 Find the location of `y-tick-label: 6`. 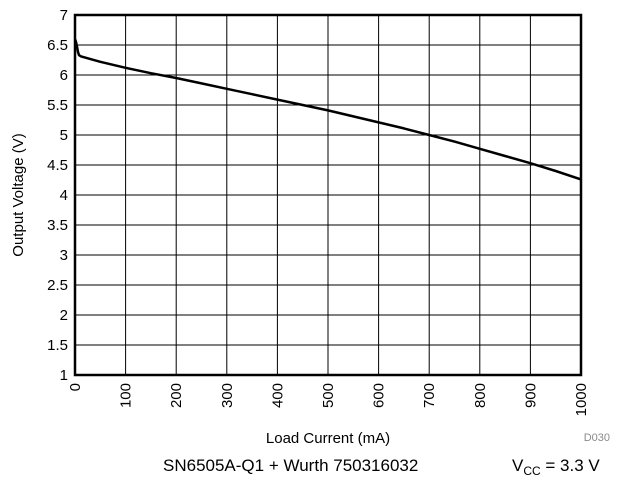

y-tick-label: 6 is located at coordinates (64, 75).